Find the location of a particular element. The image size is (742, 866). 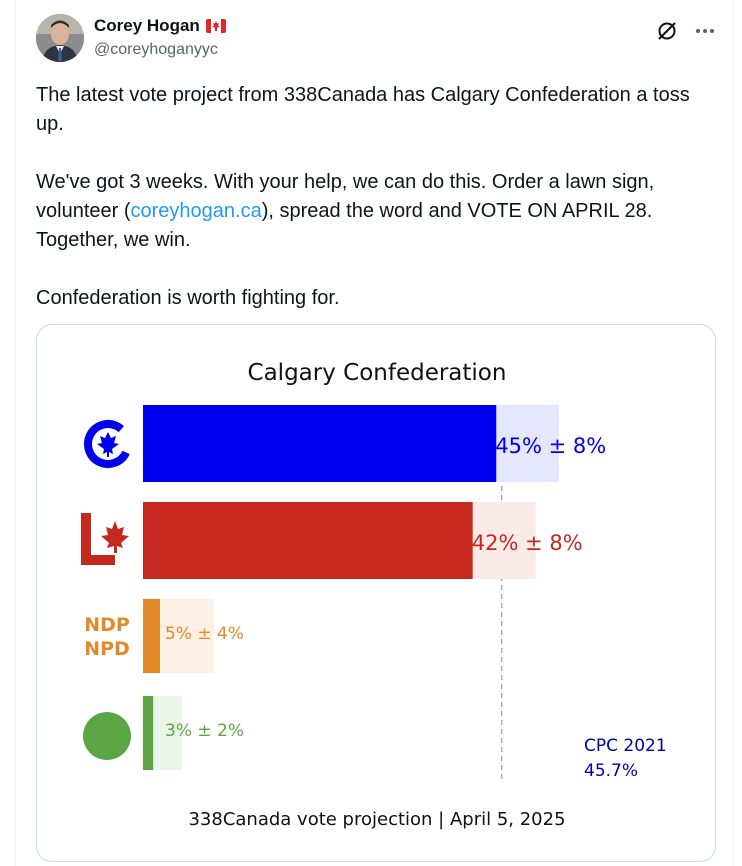

bar-label-cpc: 45% ± 8% is located at coordinates (550, 446).